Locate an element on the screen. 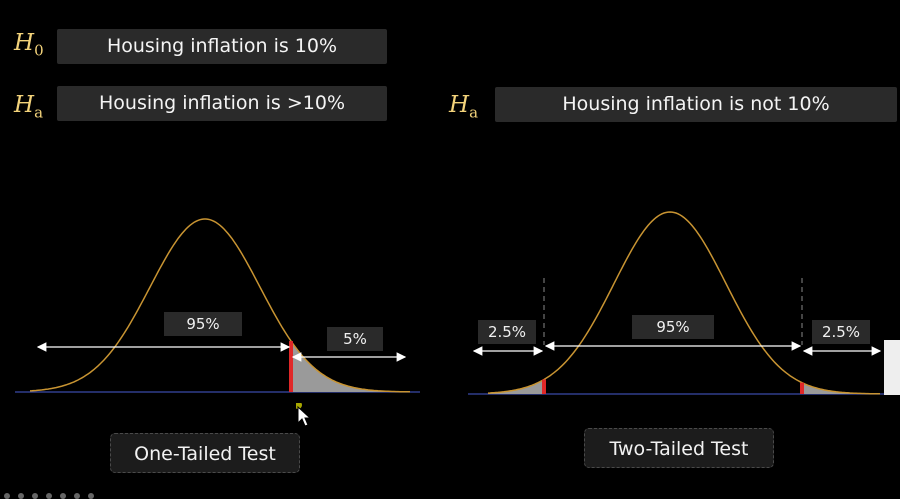 The width and height of the screenshot is (900, 499). forward-icon is located at coordinates (21, 496).